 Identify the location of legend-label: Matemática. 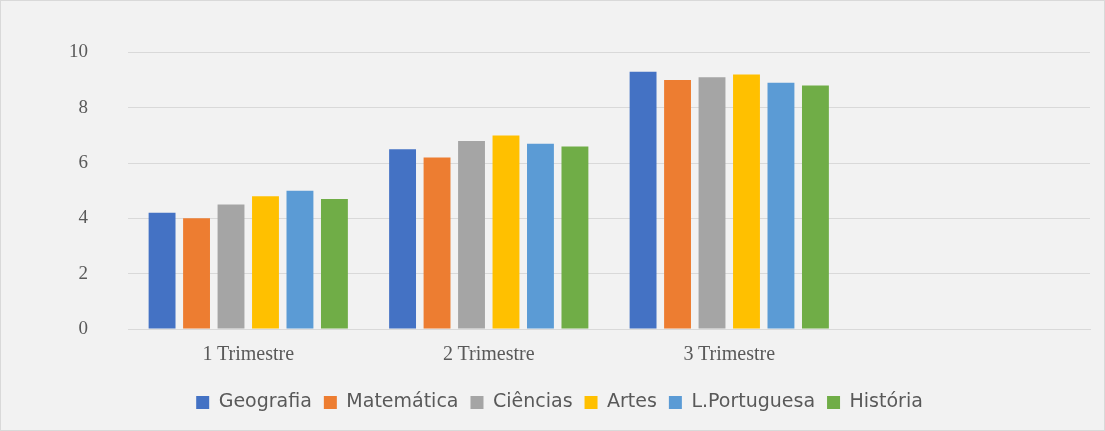
(402, 400).